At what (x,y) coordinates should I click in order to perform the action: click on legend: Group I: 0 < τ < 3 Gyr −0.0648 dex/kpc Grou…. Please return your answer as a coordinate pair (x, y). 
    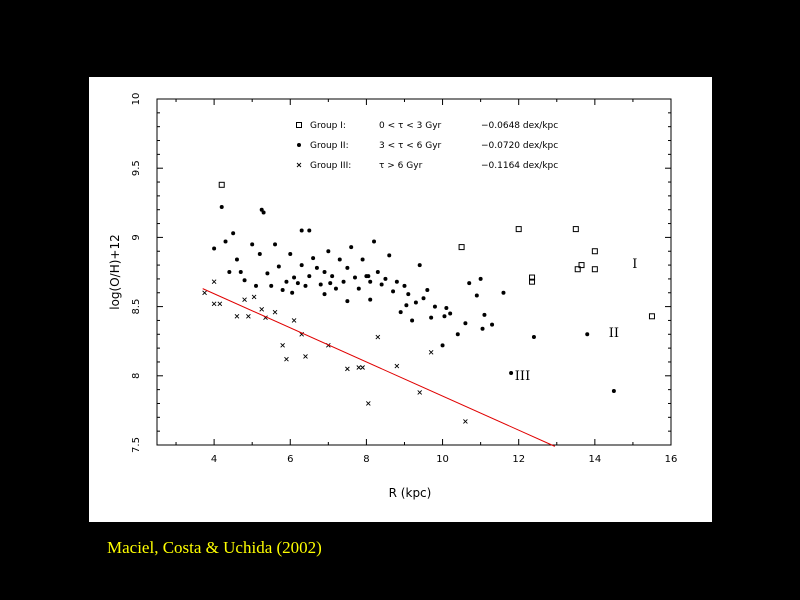
    Looking at the image, I should click on (427, 146).